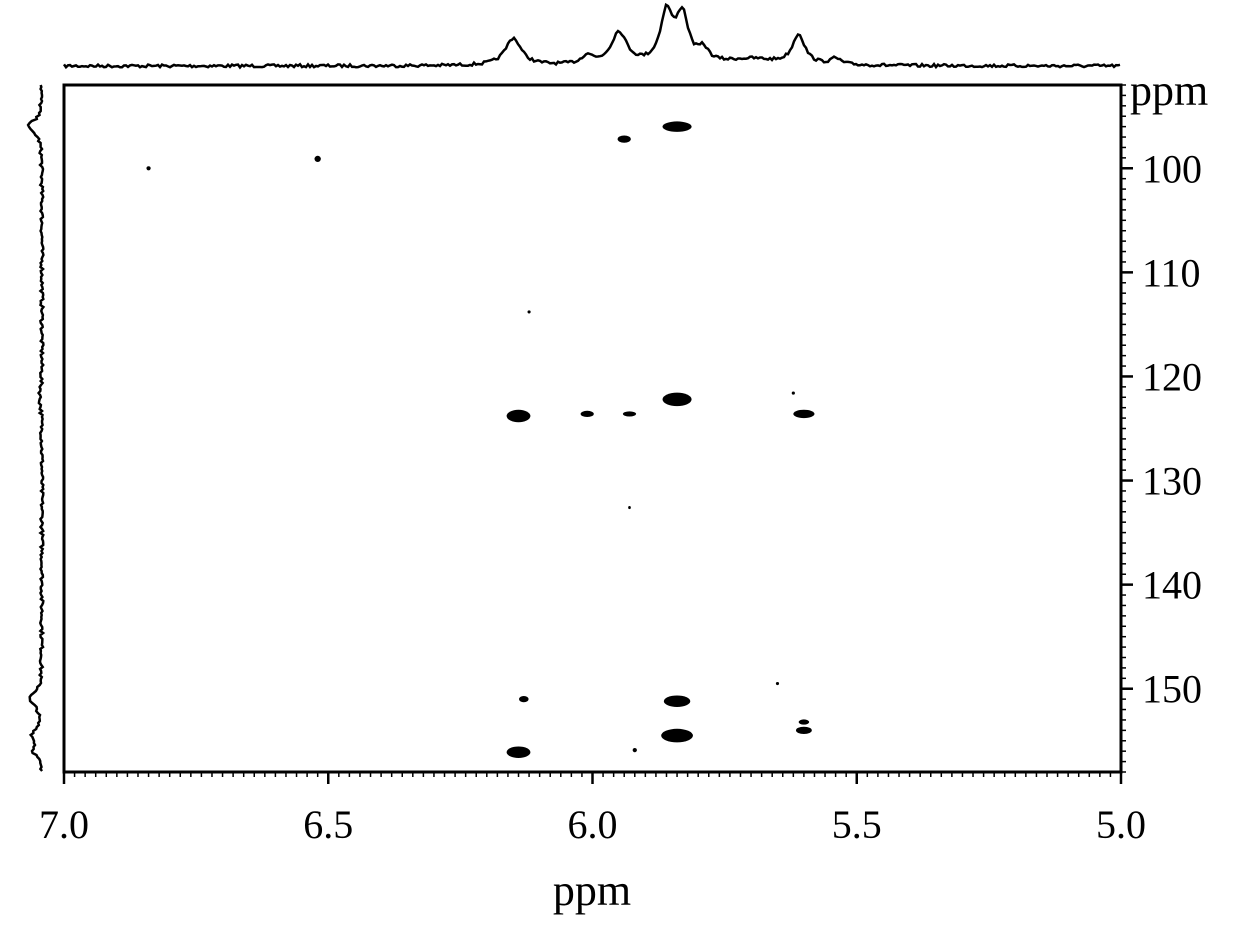  I want to click on y-tick-label: 140, so click(1172, 585).